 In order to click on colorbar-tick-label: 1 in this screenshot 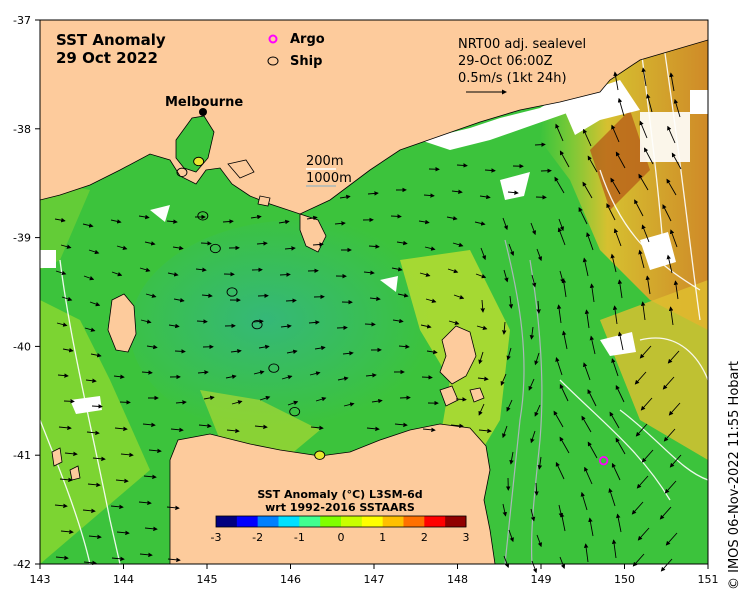, I will do `click(382, 537)`.